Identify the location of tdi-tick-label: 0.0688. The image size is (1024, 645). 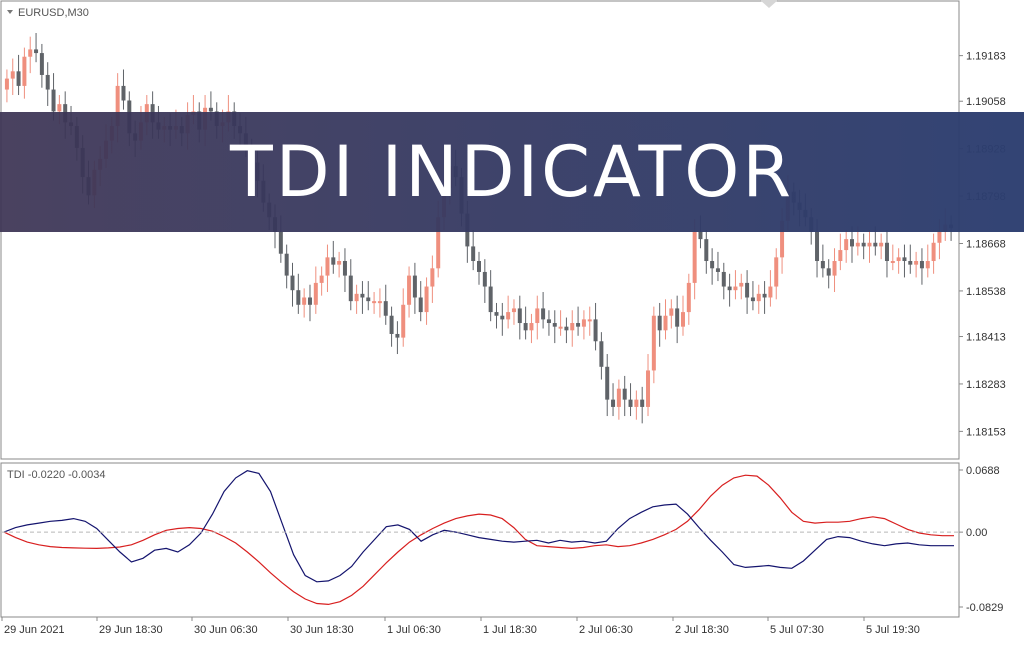
(983, 471).